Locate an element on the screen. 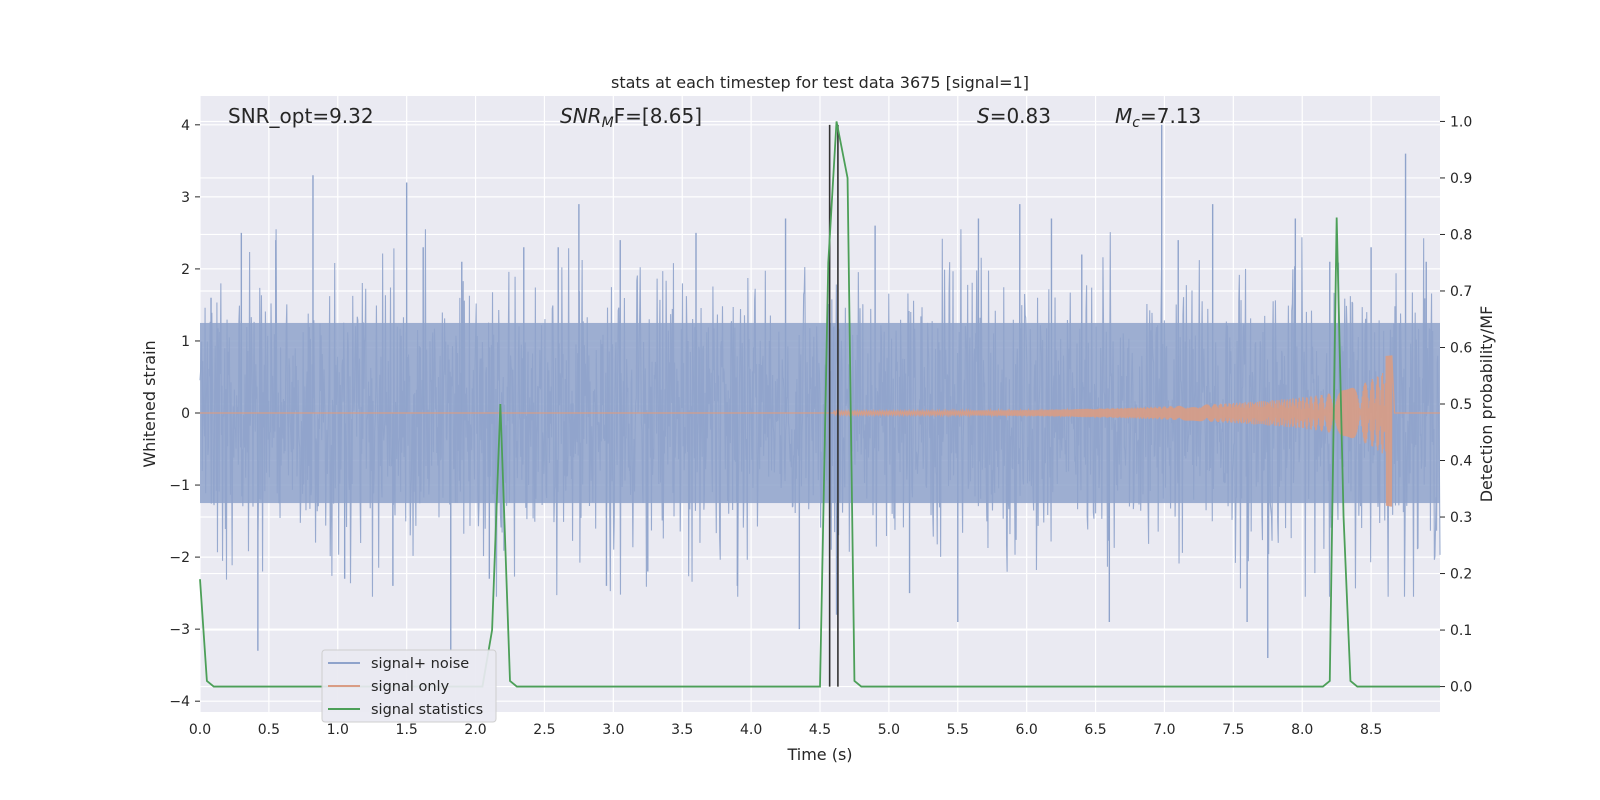  x-tick-label: 4.5 is located at coordinates (820, 730).